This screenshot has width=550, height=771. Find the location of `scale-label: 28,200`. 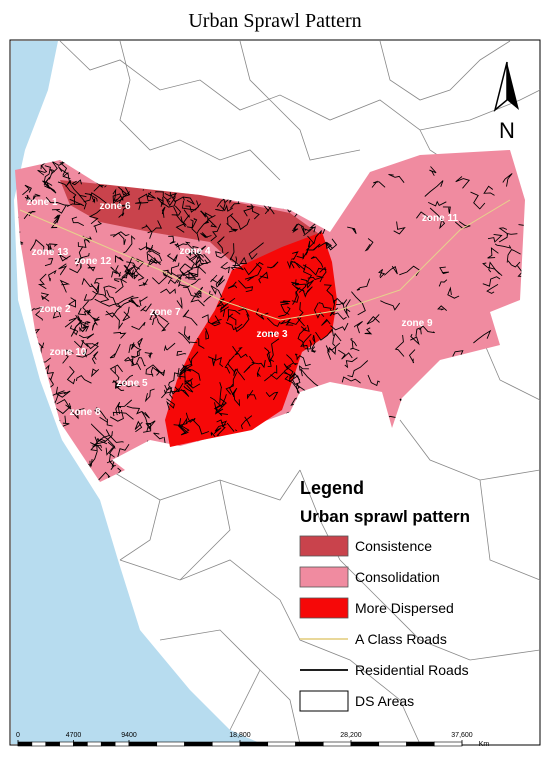

scale-label: 28,200 is located at coordinates (351, 735).